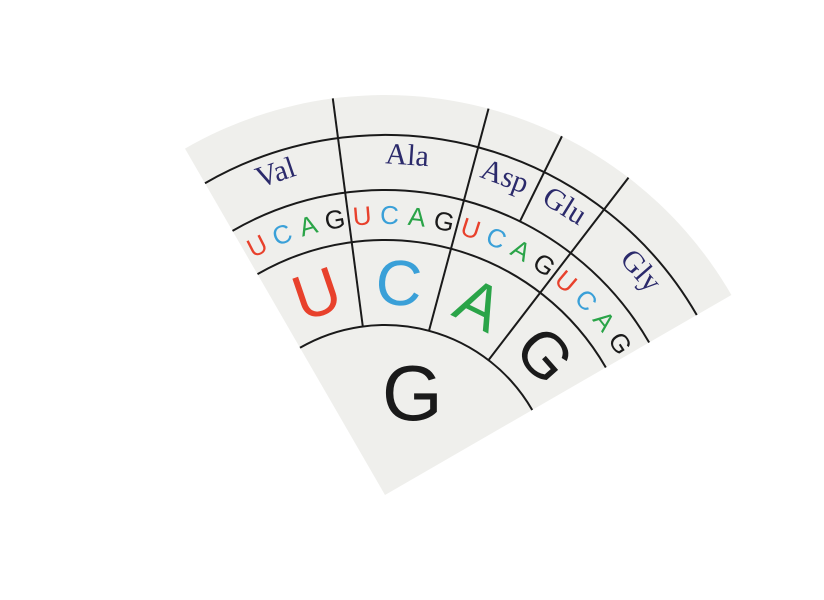 This screenshot has width=824, height=600. What do you see at coordinates (407, 155) in the screenshot?
I see `amino-acid-ala: Ala` at bounding box center [407, 155].